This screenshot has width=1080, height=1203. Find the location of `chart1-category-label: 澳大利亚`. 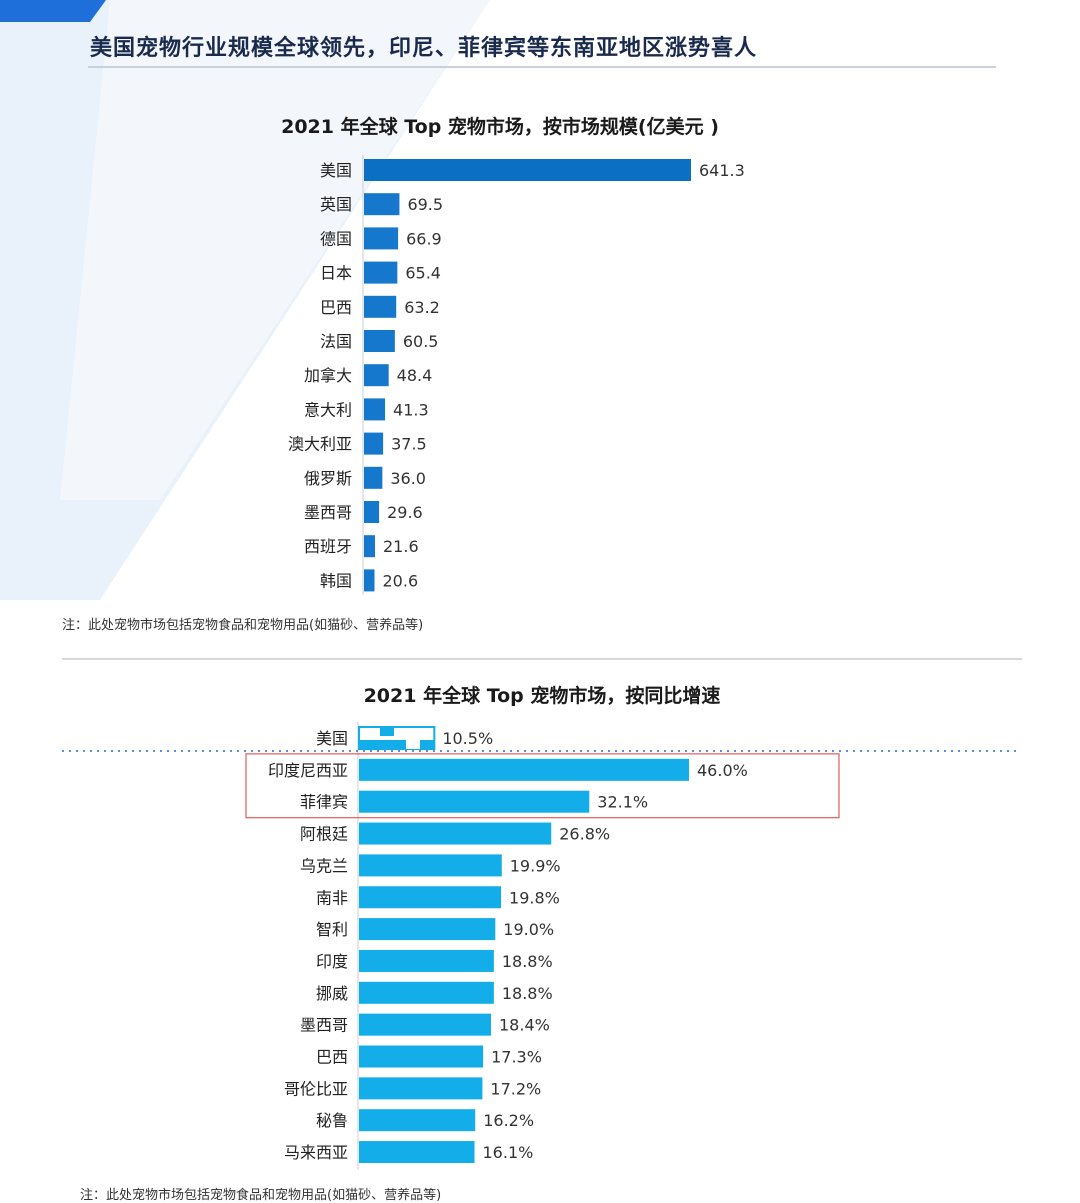

chart1-category-label: 澳大利亚 is located at coordinates (320, 444).